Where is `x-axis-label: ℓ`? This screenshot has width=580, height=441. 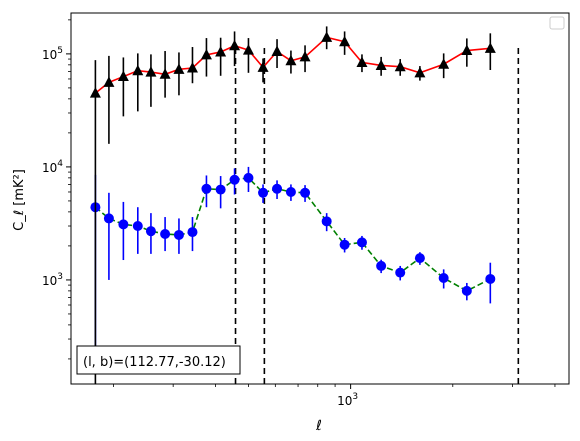 x-axis-label: ℓ is located at coordinates (318, 426).